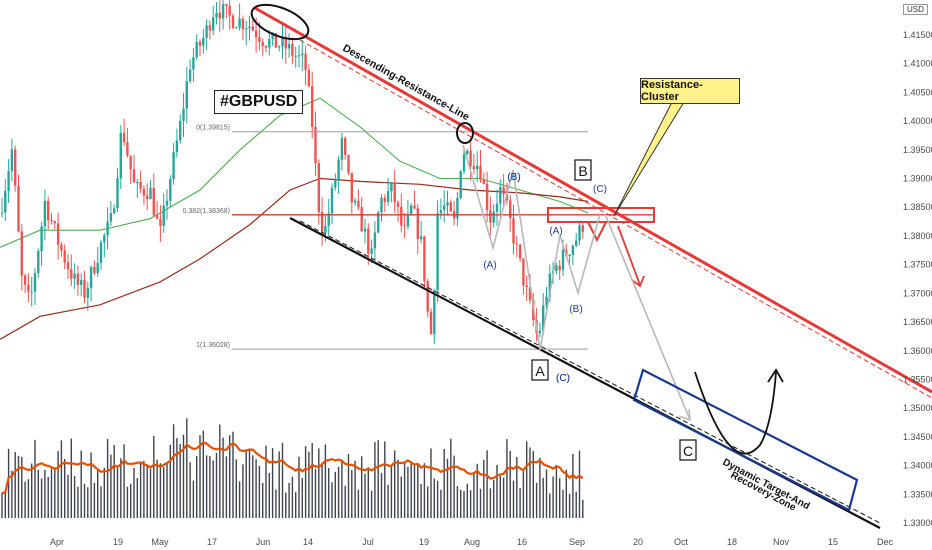 The height and width of the screenshot is (550, 932). I want to click on price-tick-label: 1.34500, so click(917, 437).